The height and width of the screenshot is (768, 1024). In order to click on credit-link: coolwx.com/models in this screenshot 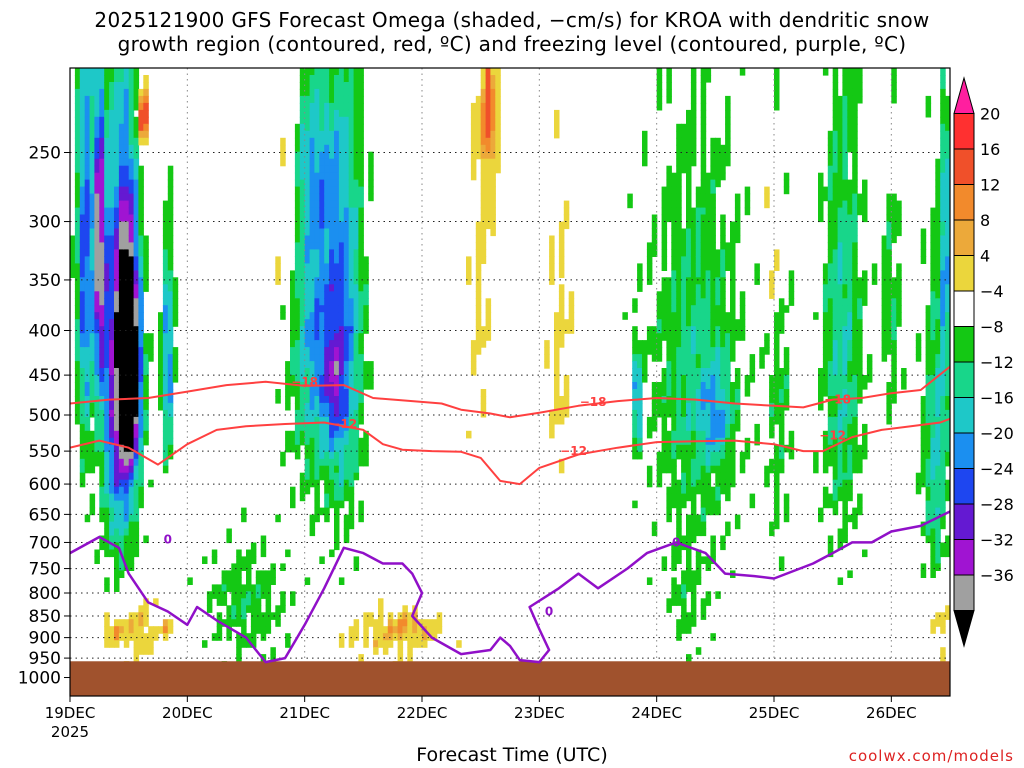, I will do `click(931, 756)`.